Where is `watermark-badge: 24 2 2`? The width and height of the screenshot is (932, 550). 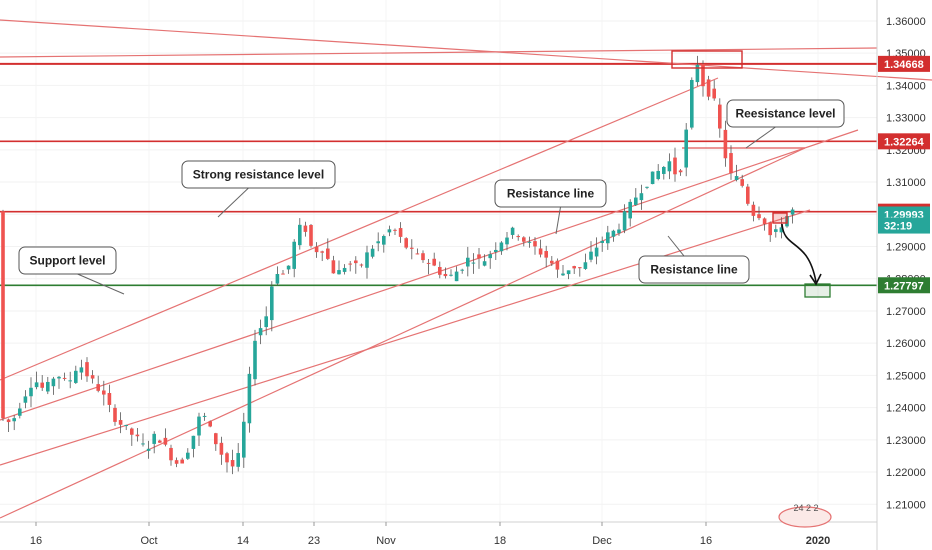 watermark-badge: 24 2 2 is located at coordinates (805, 515).